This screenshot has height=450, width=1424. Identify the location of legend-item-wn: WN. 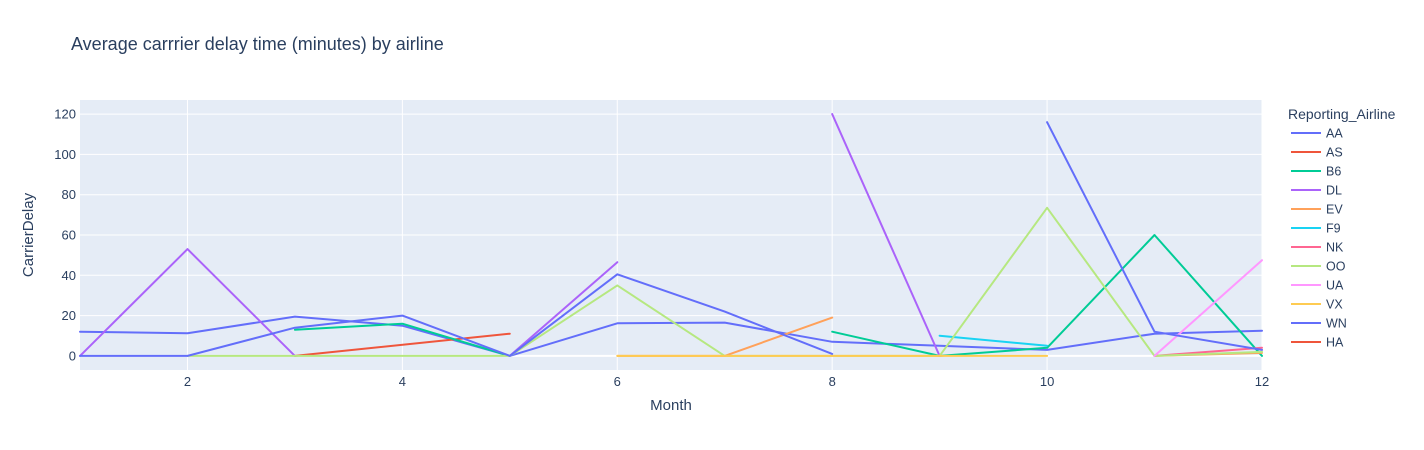
(1319, 324).